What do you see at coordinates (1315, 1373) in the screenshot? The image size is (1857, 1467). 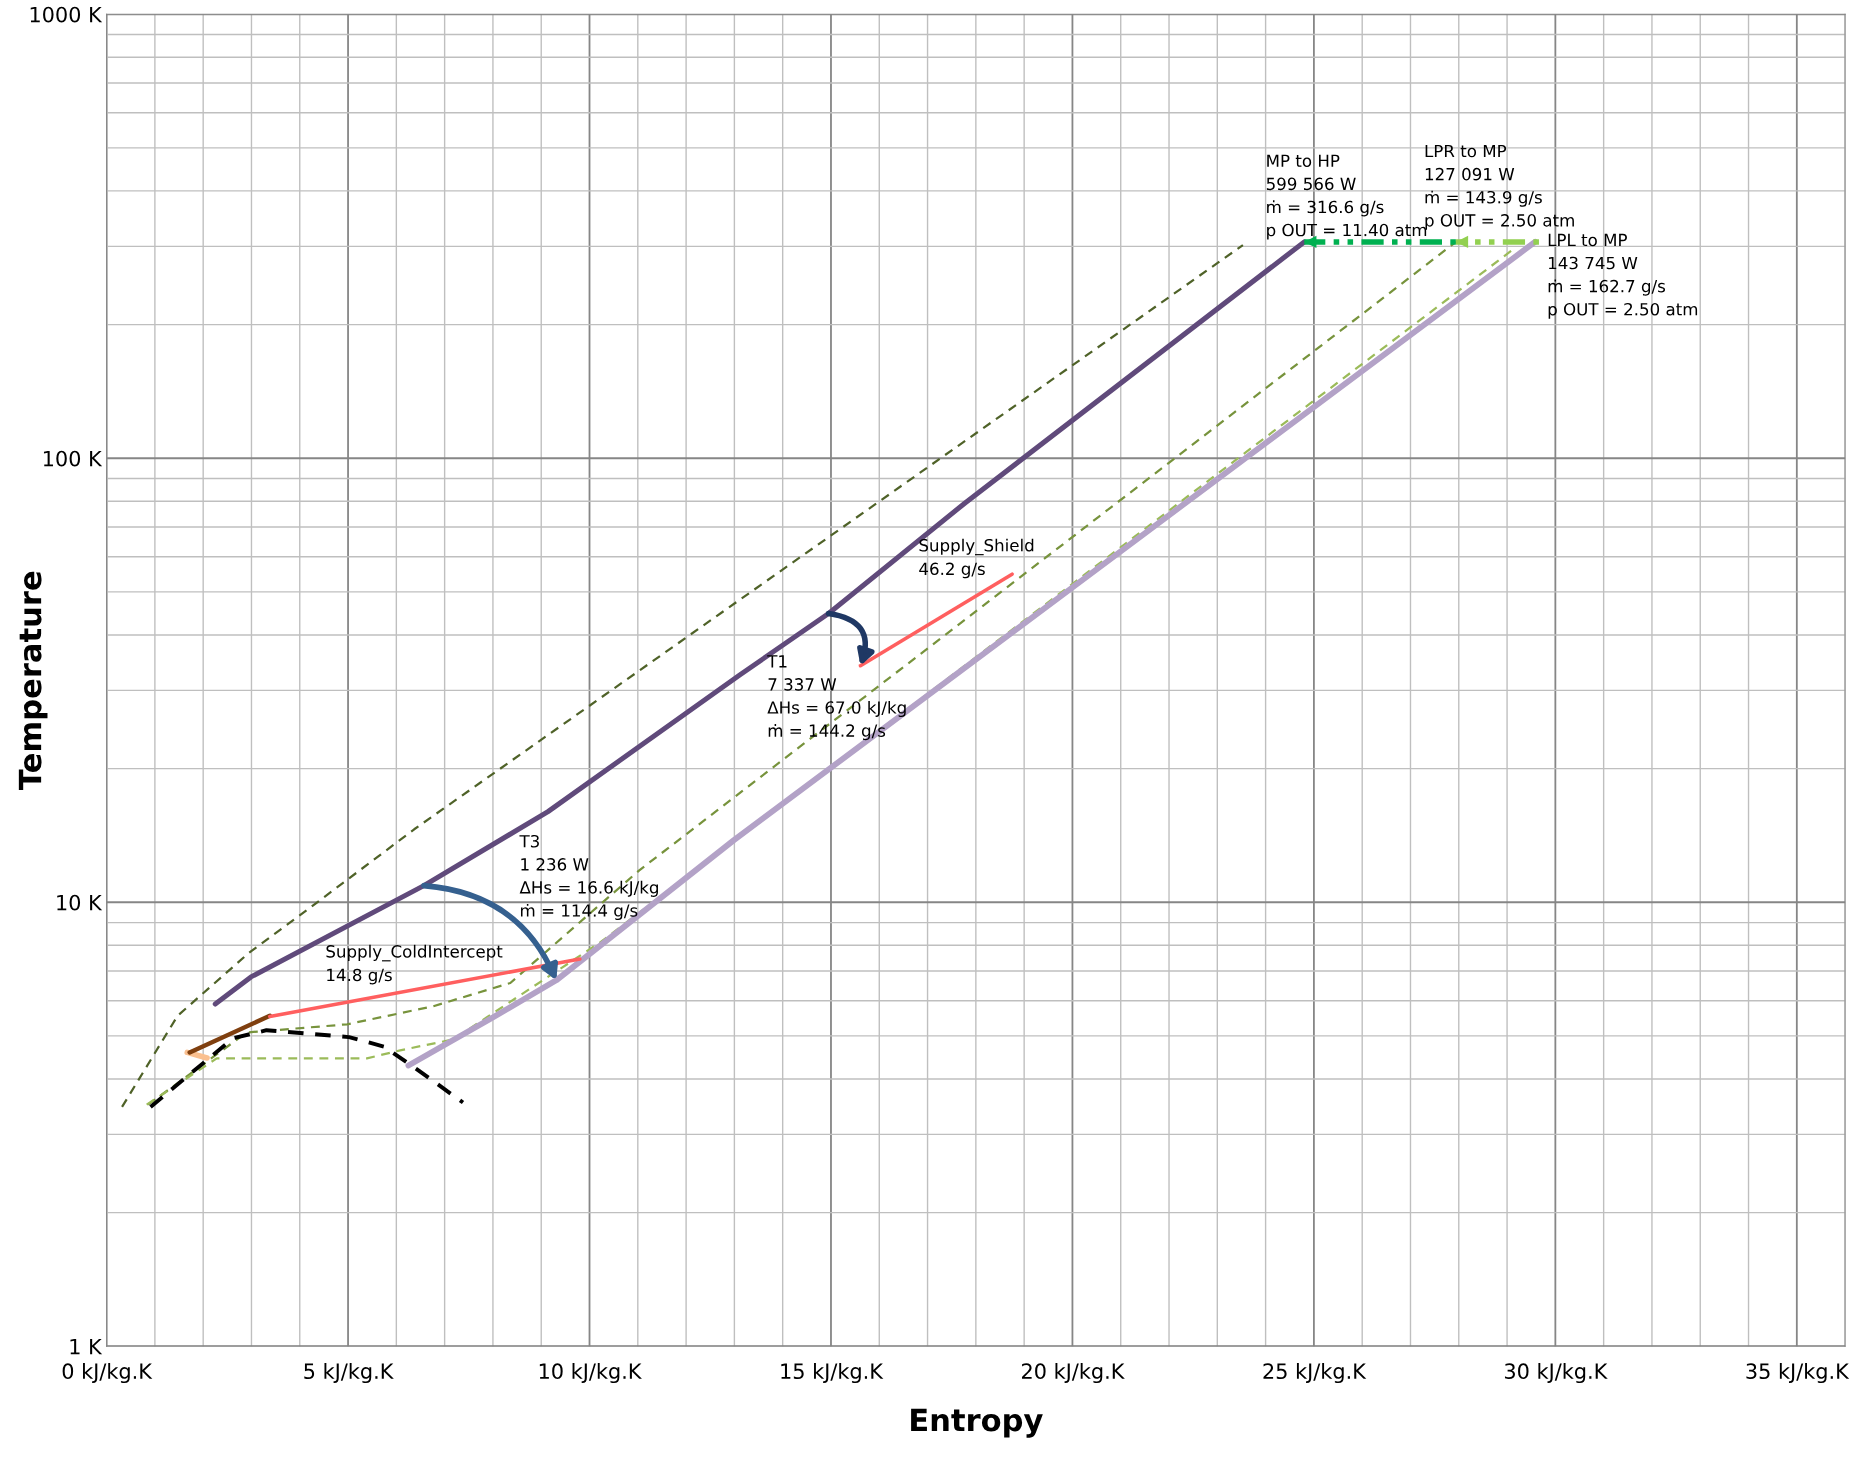 I see `x-tick-label: 25 kJ/kg.K` at bounding box center [1315, 1373].